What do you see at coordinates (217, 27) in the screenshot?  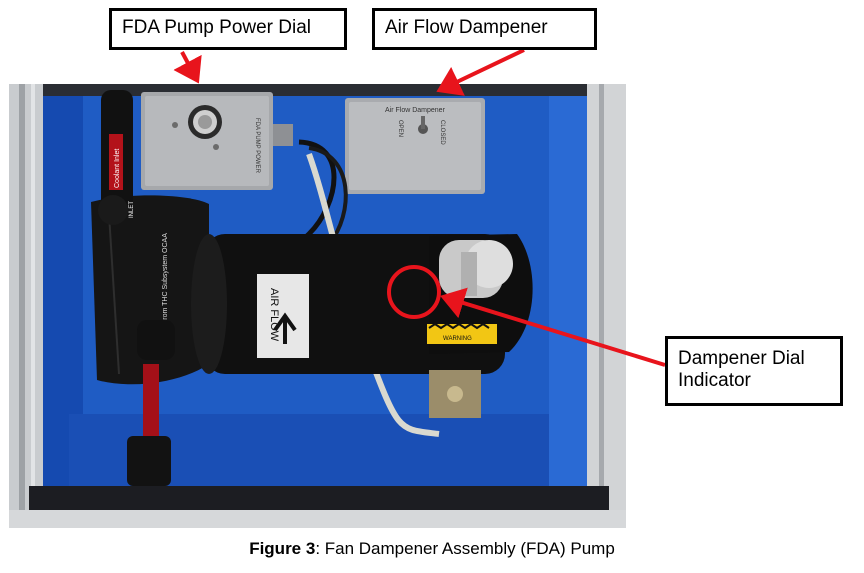 I see `callout-pump-power-dial-text: FDA Pump Power Dial` at bounding box center [217, 27].